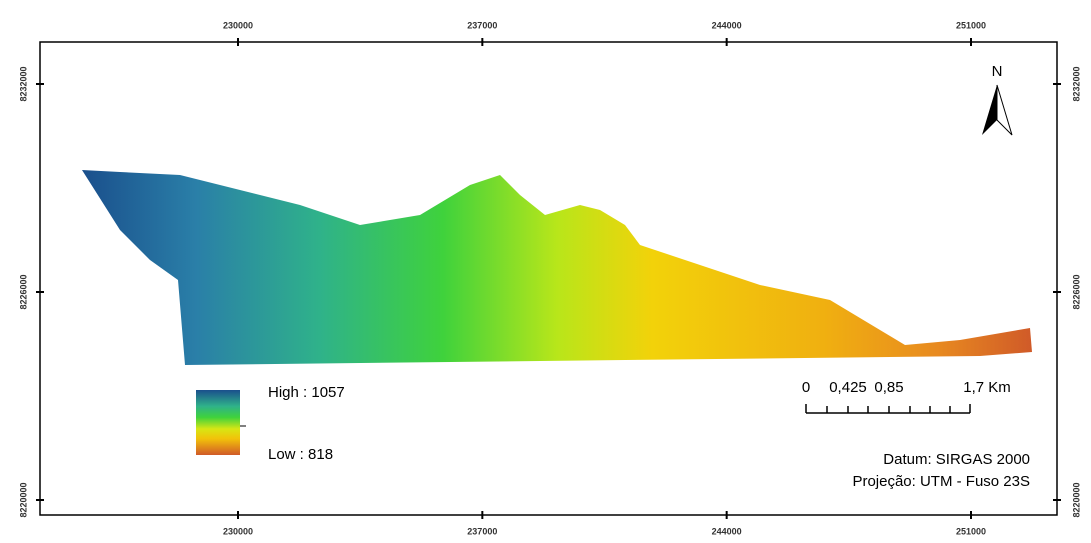 Image resolution: width=1091 pixels, height=543 pixels. Describe the element at coordinates (956, 459) in the screenshot. I see `datum: Datum: SIRGAS 2000` at that location.